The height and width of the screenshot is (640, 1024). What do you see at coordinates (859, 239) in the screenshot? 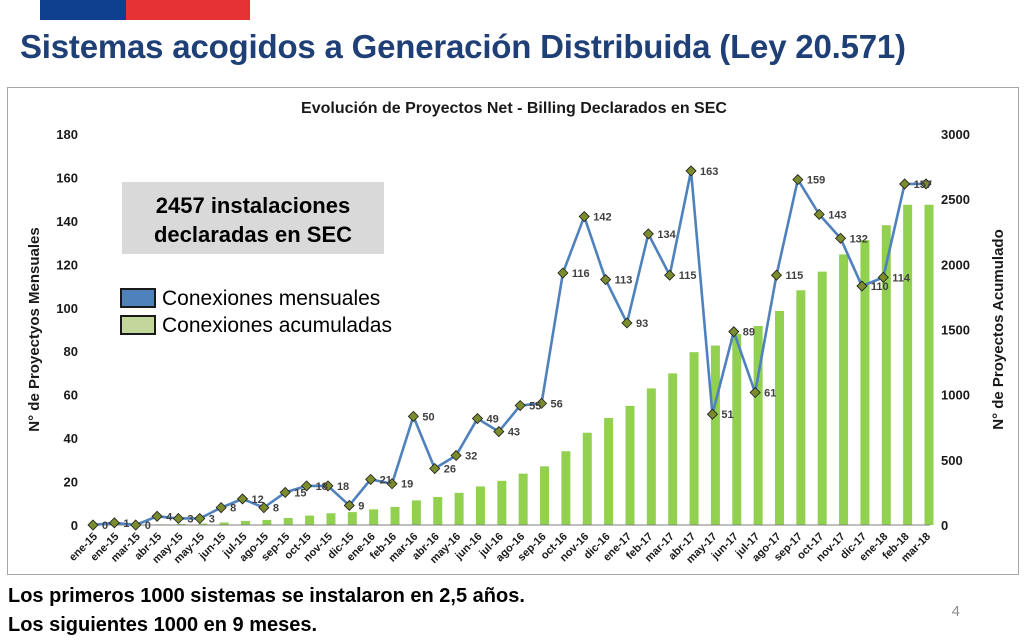
I see `data-label: 132` at bounding box center [859, 239].